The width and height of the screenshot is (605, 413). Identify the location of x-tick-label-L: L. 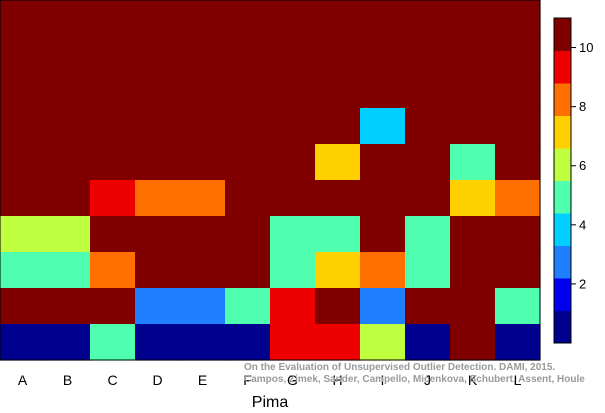
(518, 380).